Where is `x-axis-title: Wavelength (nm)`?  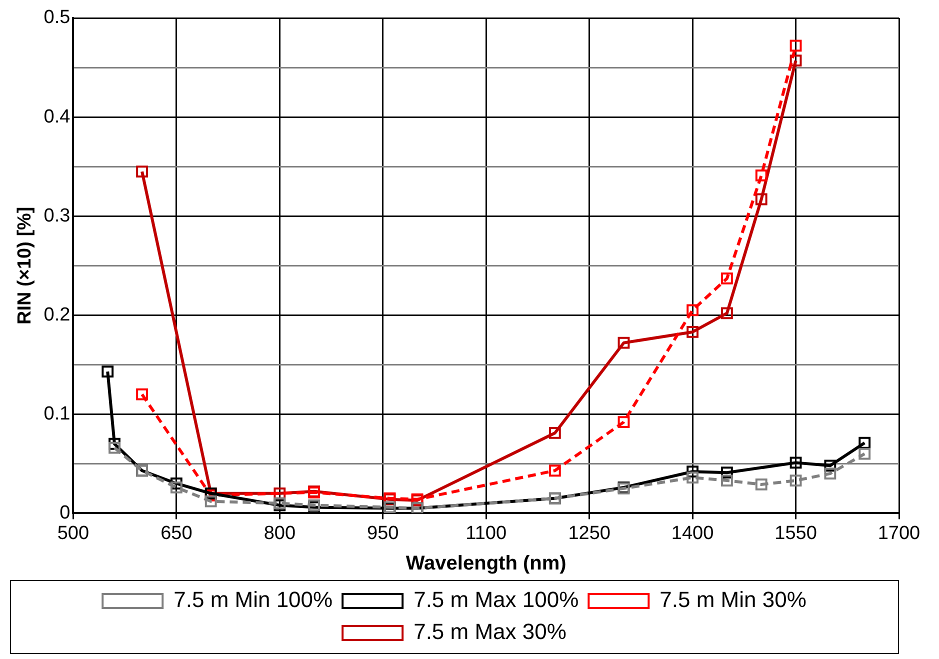
x-axis-title: Wavelength (nm) is located at coordinates (486, 563).